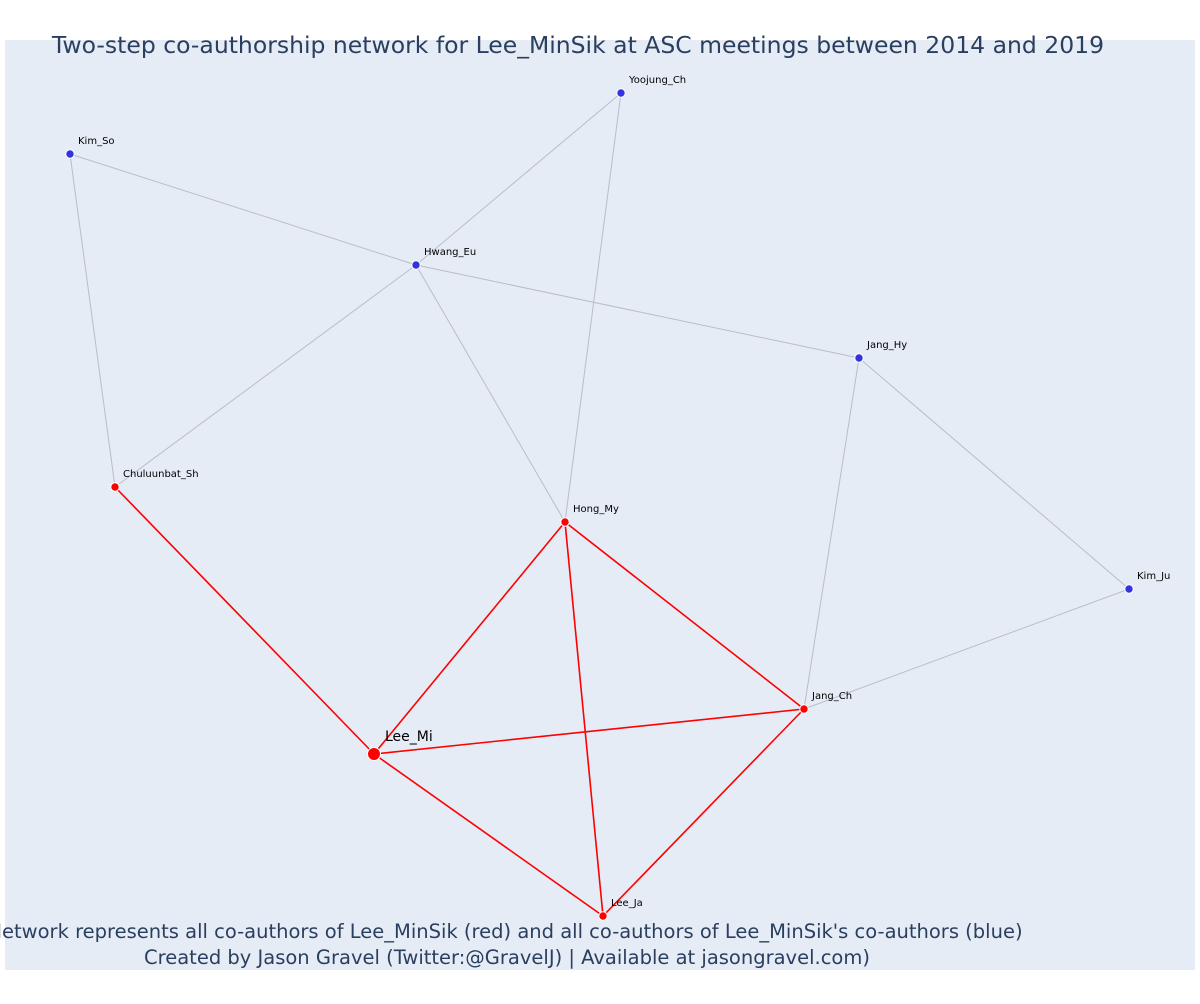  Describe the element at coordinates (859, 358) in the screenshot. I see `node-jang_hy` at that location.